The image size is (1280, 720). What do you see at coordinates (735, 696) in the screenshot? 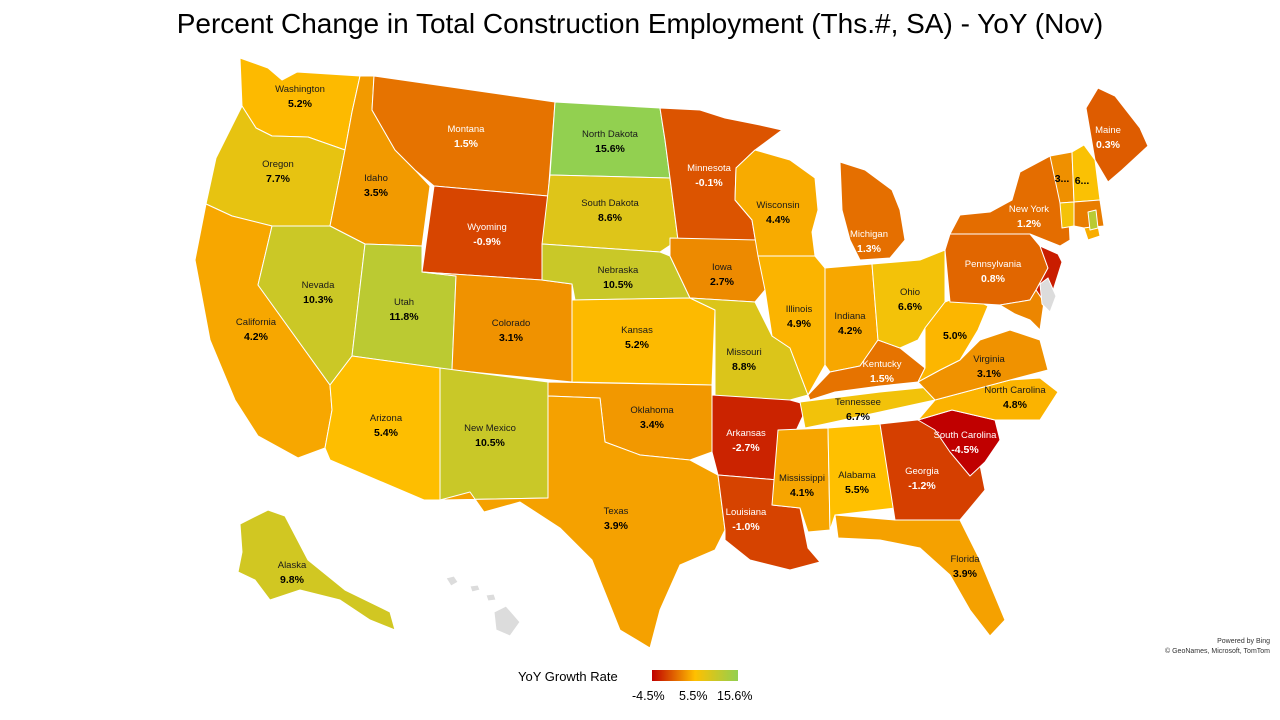
I see `legend-max-label: 15.6%` at bounding box center [735, 696].